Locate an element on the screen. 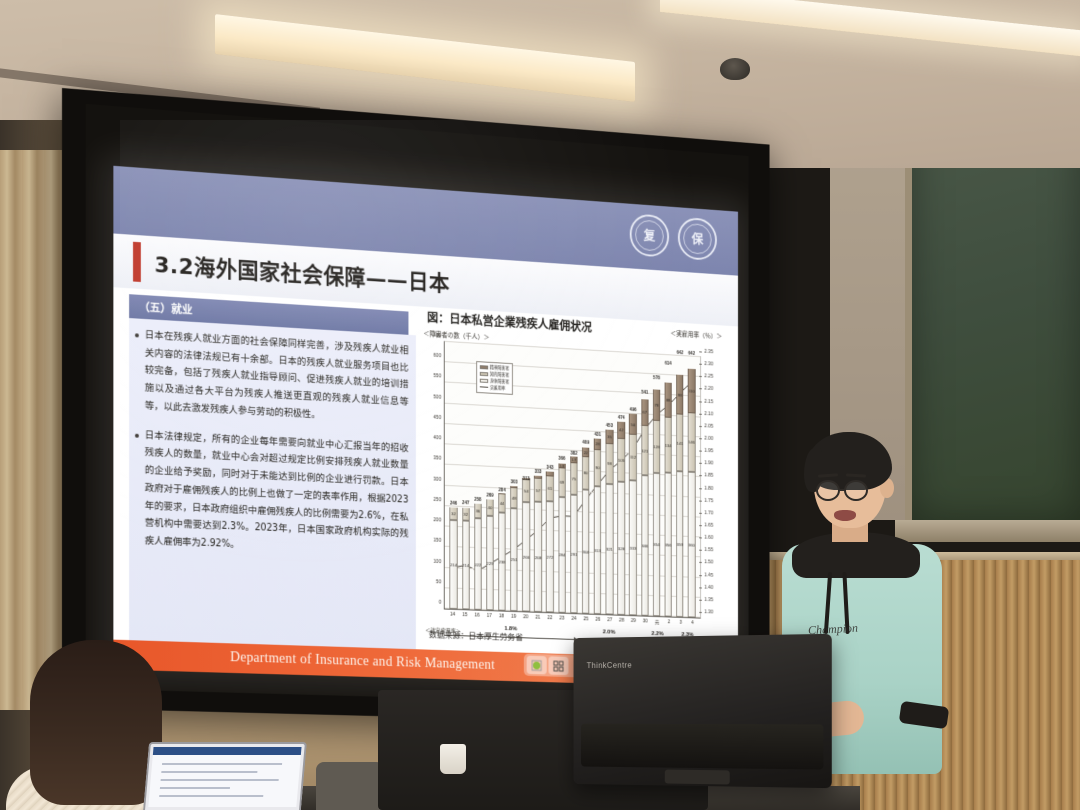 The image size is (1080, 810). student-laptop is located at coordinates (225, 776).